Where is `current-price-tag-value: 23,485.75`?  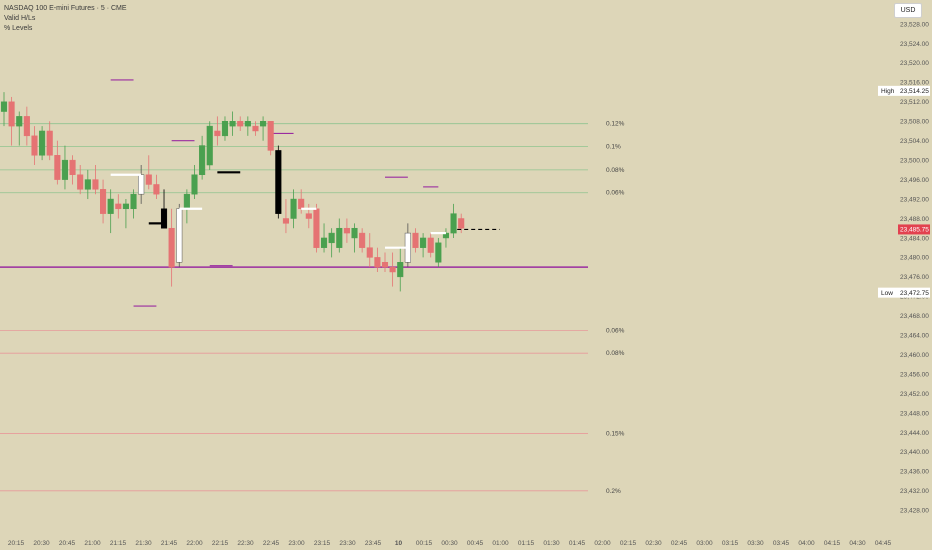 current-price-tag-value: 23,485.75 is located at coordinates (914, 230).